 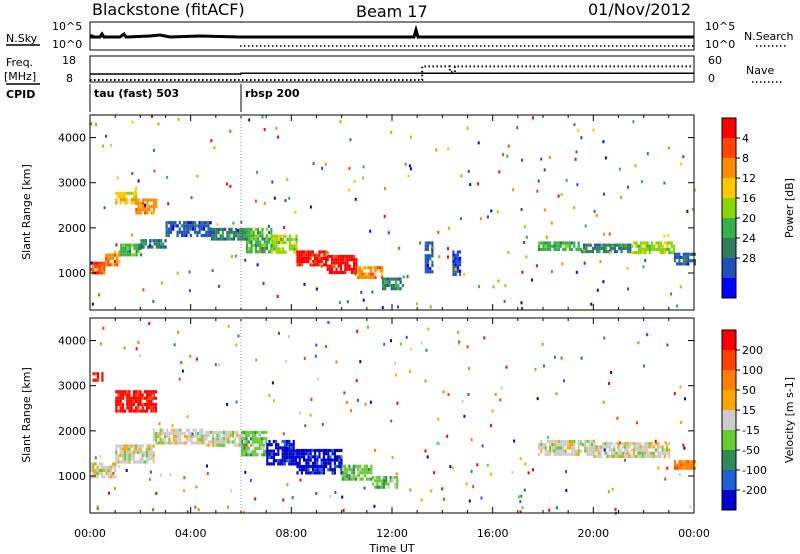 I want to click on frequency-strip: Freq. [MHz] 18 8 60 0 Nave, so click(x=393, y=69).